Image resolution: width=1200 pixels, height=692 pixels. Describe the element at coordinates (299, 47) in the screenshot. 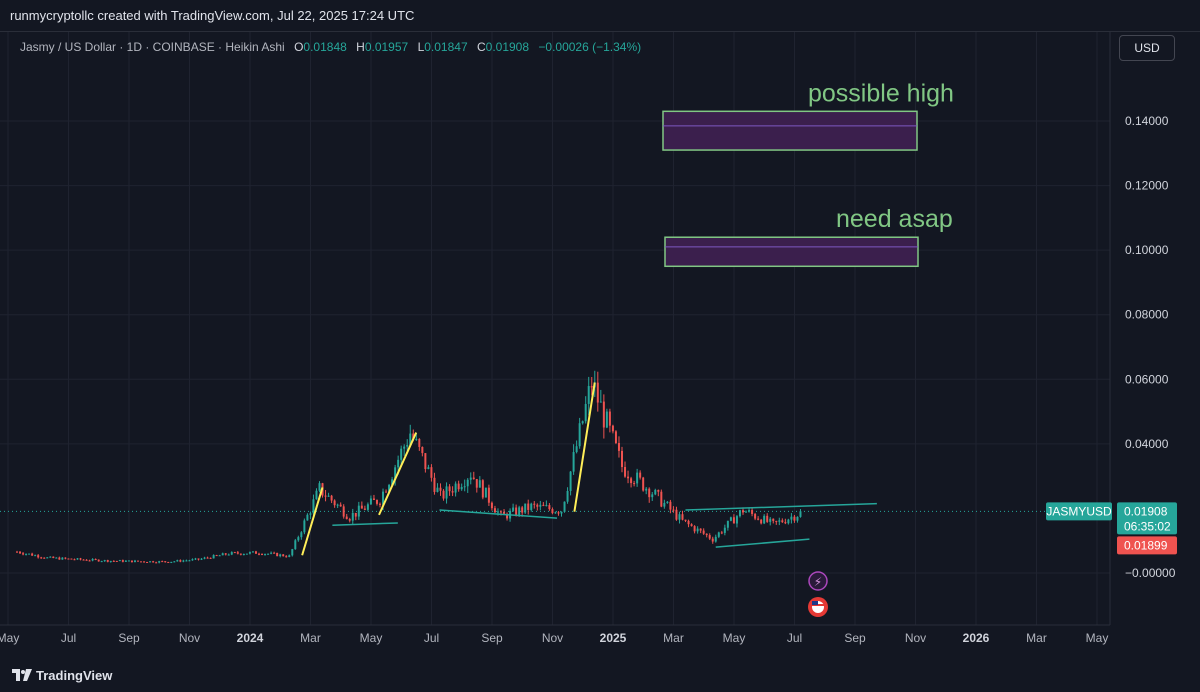

I see `open-label: O` at that location.